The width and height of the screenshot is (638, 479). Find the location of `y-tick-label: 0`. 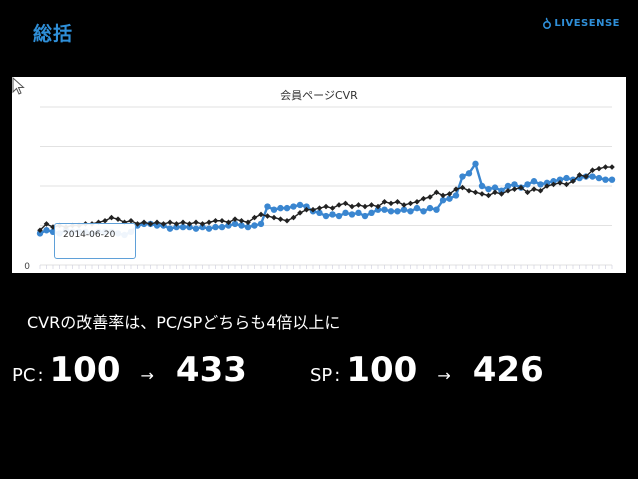

y-tick-label: 0 is located at coordinates (27, 267).